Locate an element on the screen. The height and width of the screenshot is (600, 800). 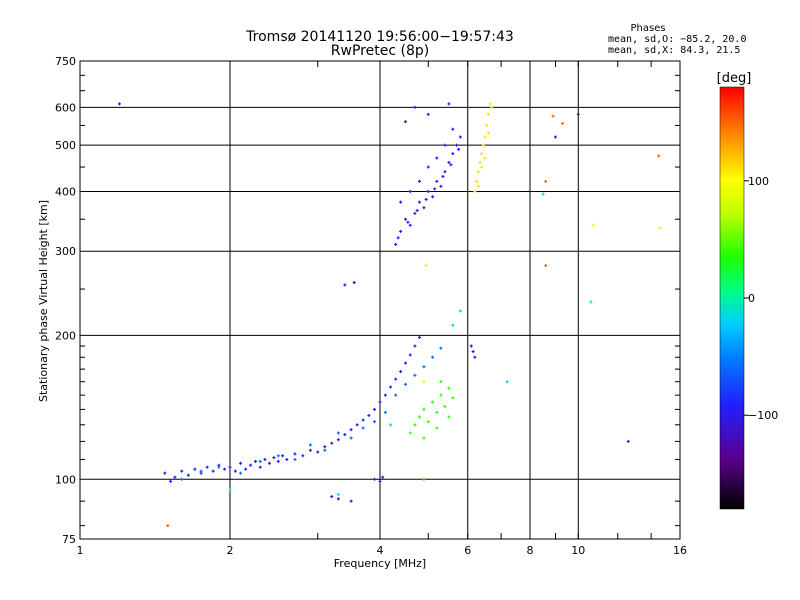
colorbar-tick-label: −100 is located at coordinates (763, 415).